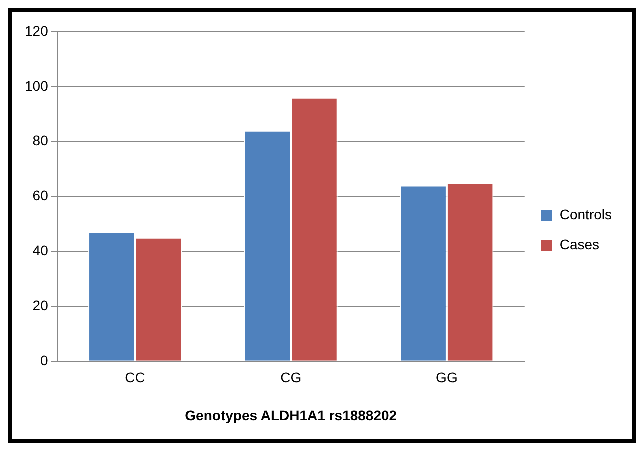 Image resolution: width=644 pixels, height=451 pixels. I want to click on y-tick-label: 40, so click(40, 250).